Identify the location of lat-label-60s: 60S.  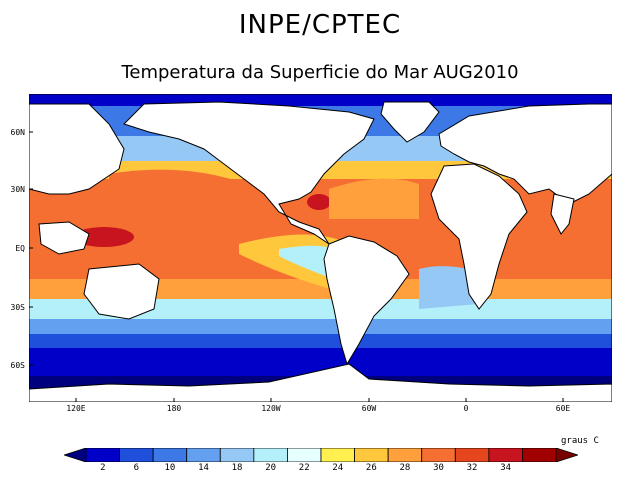
(17, 365).